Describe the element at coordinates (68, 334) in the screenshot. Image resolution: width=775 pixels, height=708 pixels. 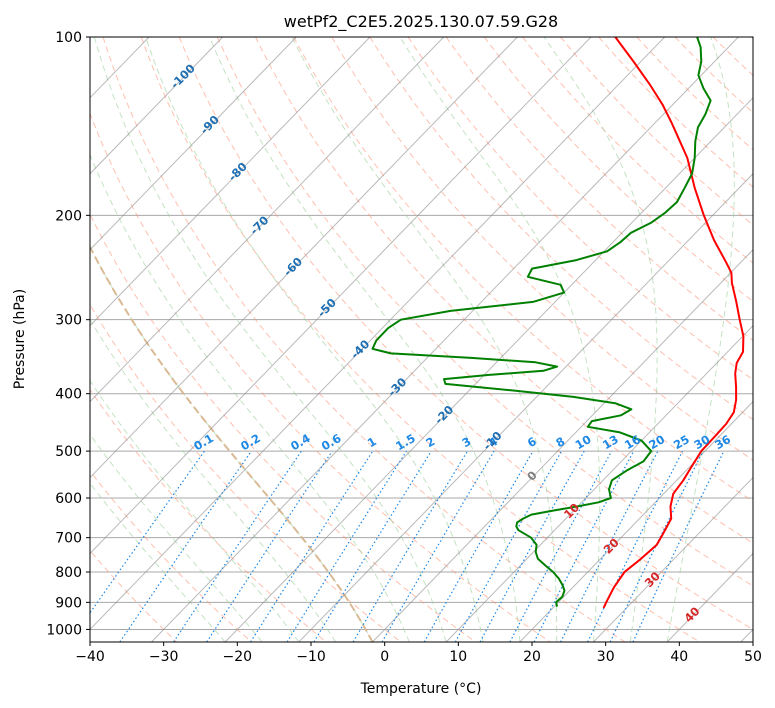
I see `y-axis: 1000 900 800 700 600 500 400 300 200 100` at that location.